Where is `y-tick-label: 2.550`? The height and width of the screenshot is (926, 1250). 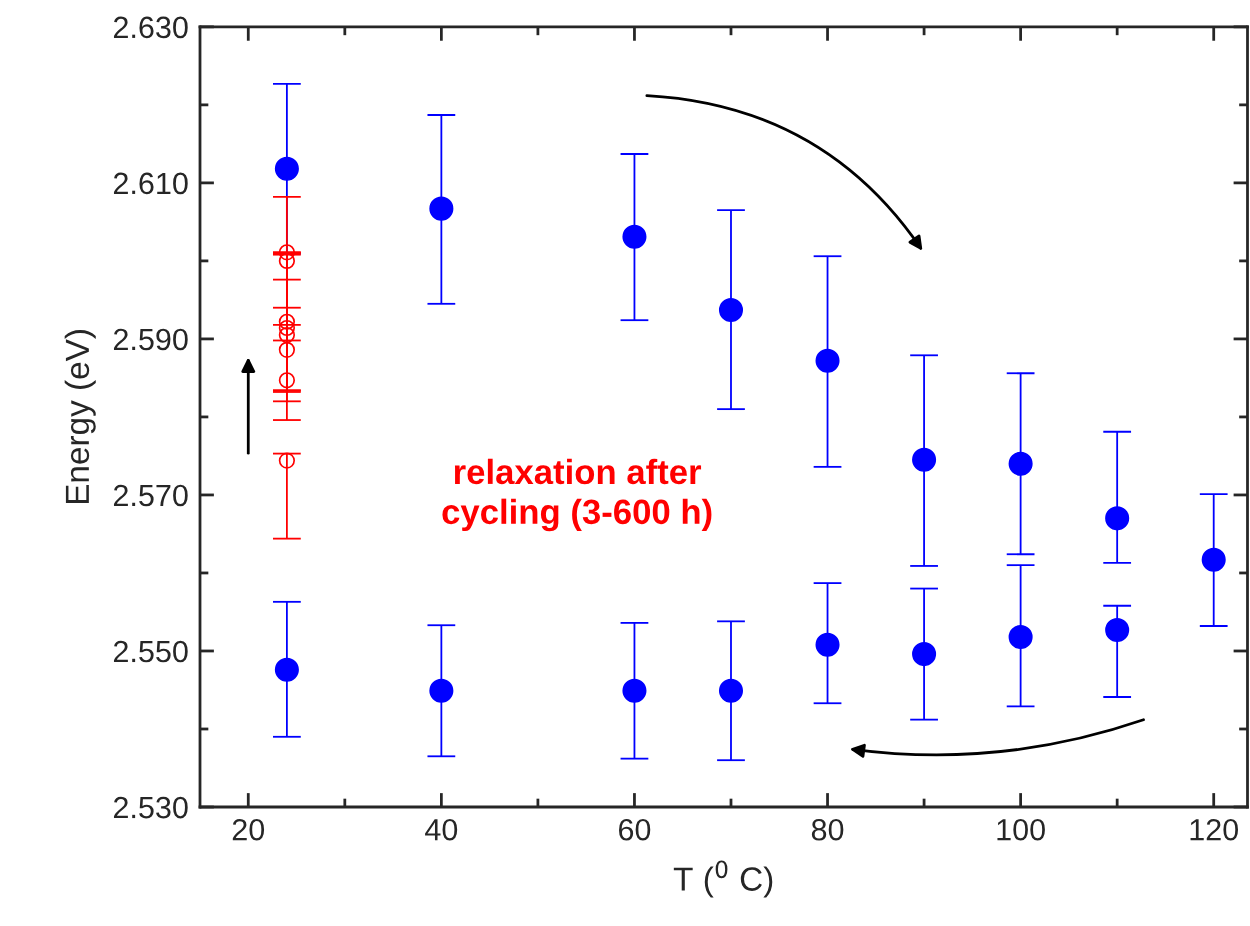 y-tick-label: 2.550 is located at coordinates (150, 651).